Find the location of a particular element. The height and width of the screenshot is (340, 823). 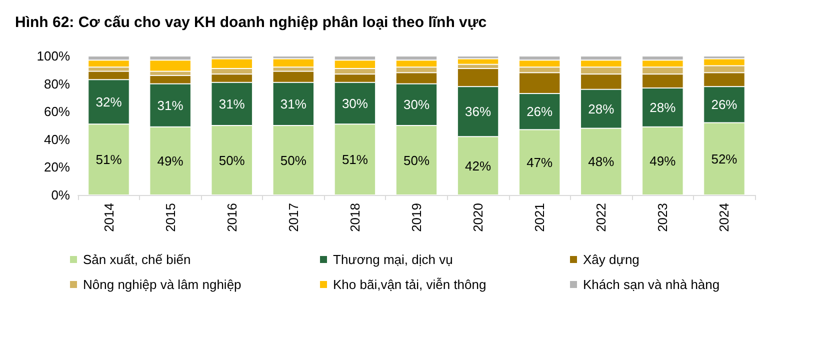

x-tick-label: 2023 is located at coordinates (662, 217).